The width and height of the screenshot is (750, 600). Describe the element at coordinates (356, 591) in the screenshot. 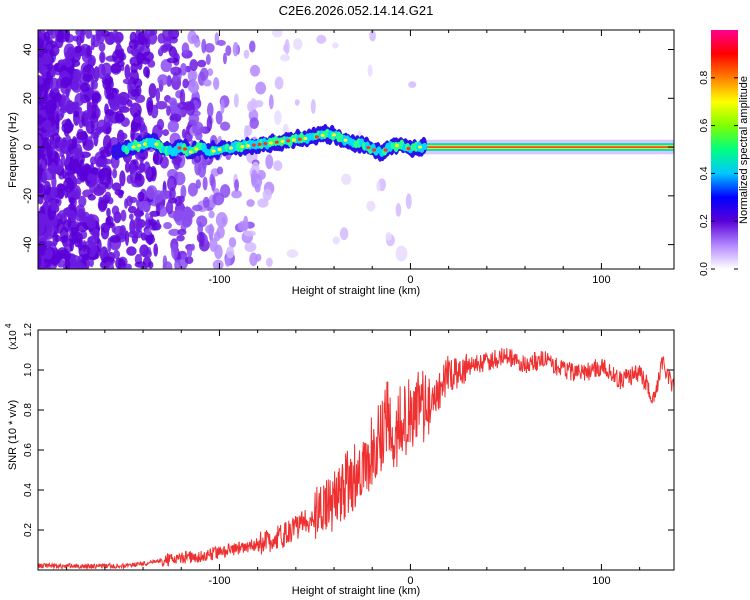

I see `snr-x-label: Height of straight line (km)` at that location.